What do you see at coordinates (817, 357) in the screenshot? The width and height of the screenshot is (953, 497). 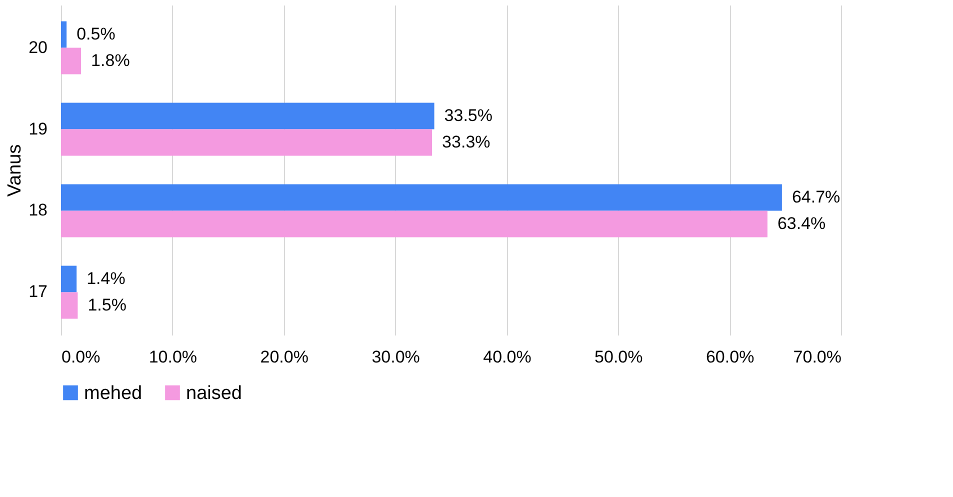 I see `x-tick-label: 70.0%` at bounding box center [817, 357].